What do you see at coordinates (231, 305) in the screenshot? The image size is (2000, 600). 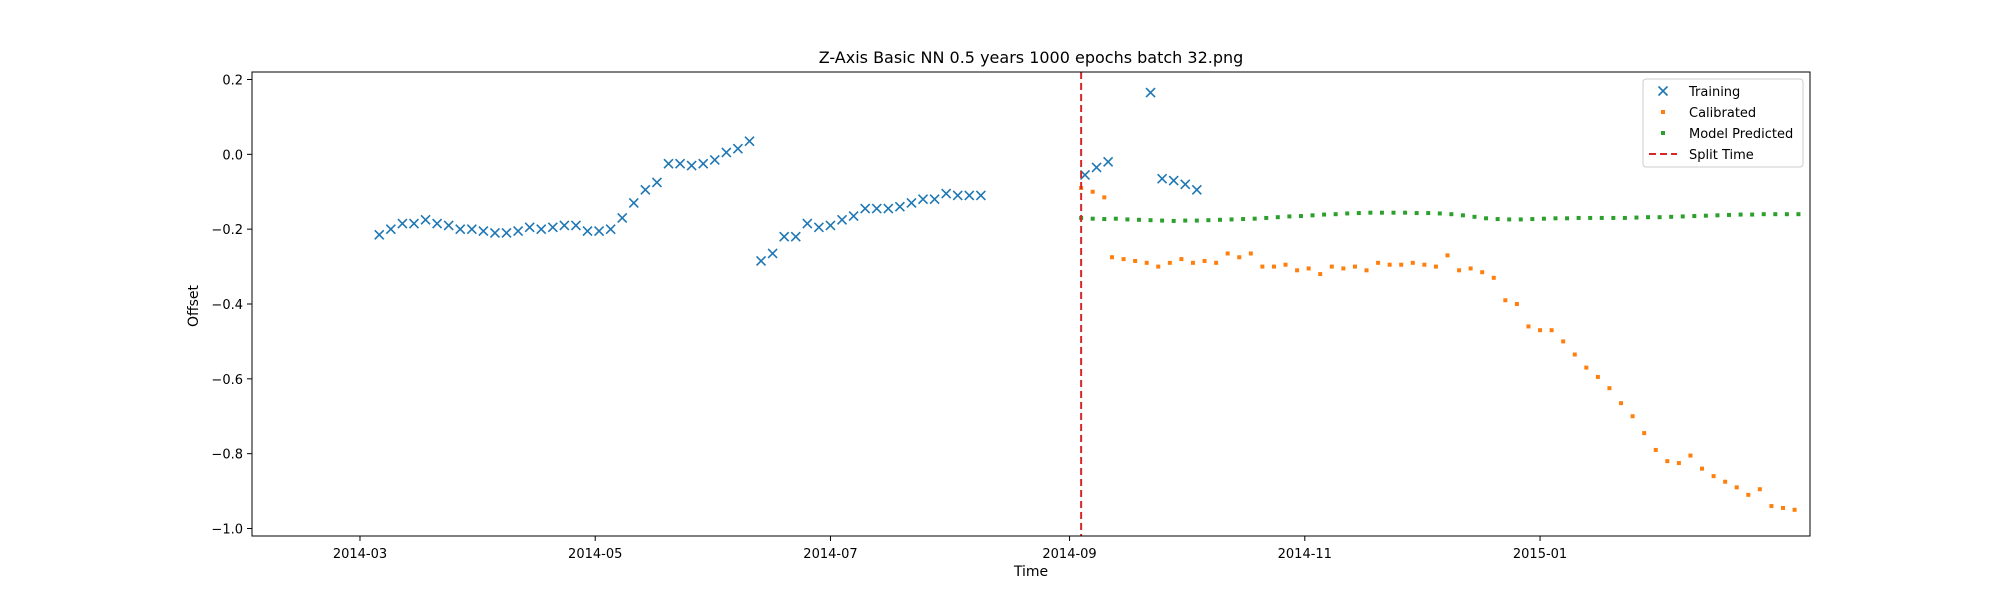 I see `y-axis: 0.2 0.0 −0.2 −0.4 −0.6 −0.8 −1.0` at bounding box center [231, 305].